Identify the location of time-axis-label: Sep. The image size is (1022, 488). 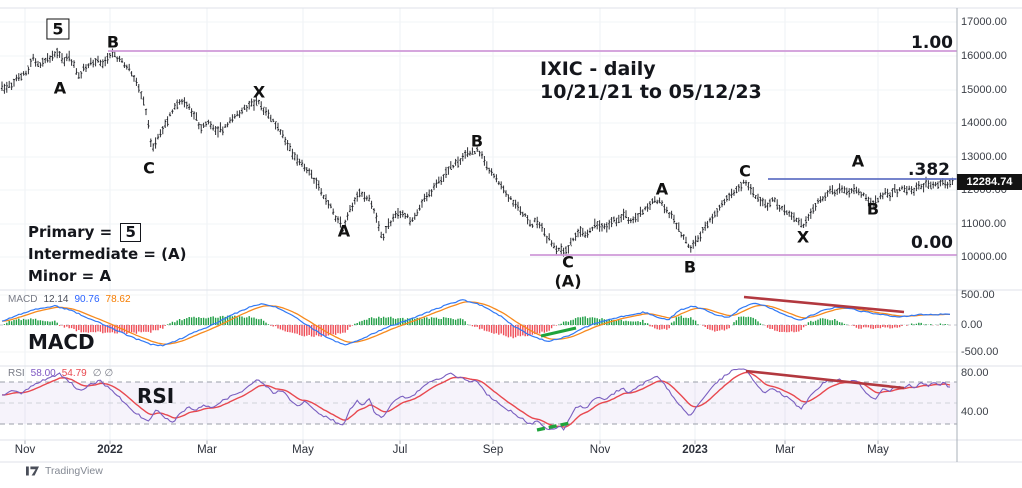
(493, 450).